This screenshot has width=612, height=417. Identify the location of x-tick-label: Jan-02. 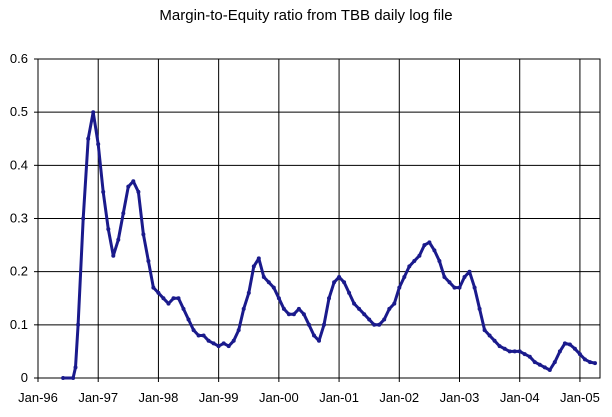
(399, 397).